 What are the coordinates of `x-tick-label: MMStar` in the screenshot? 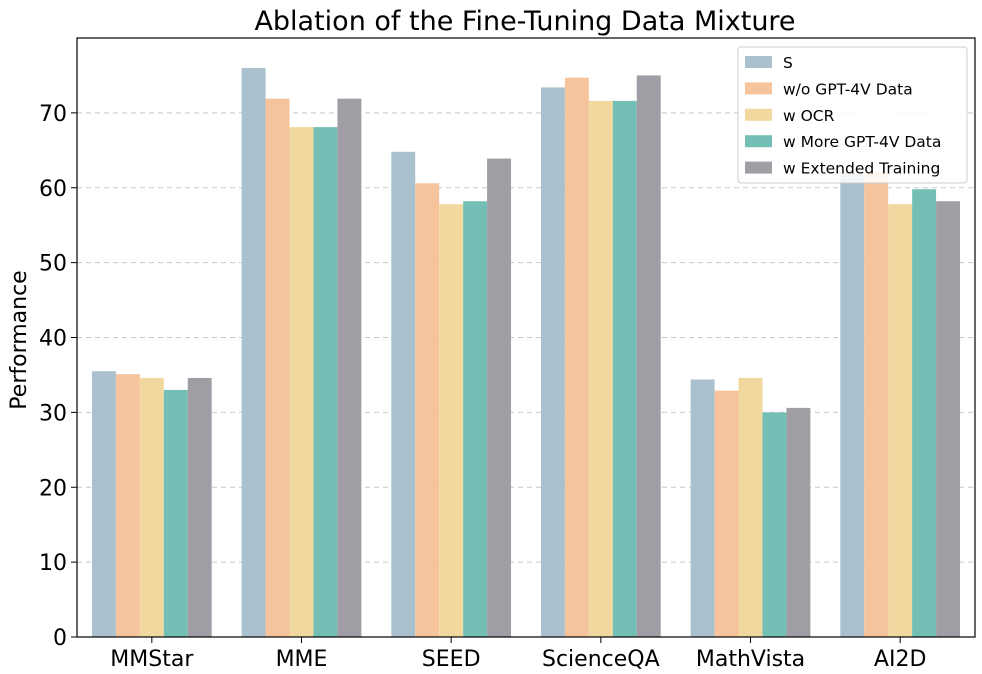 It's located at (152, 659).